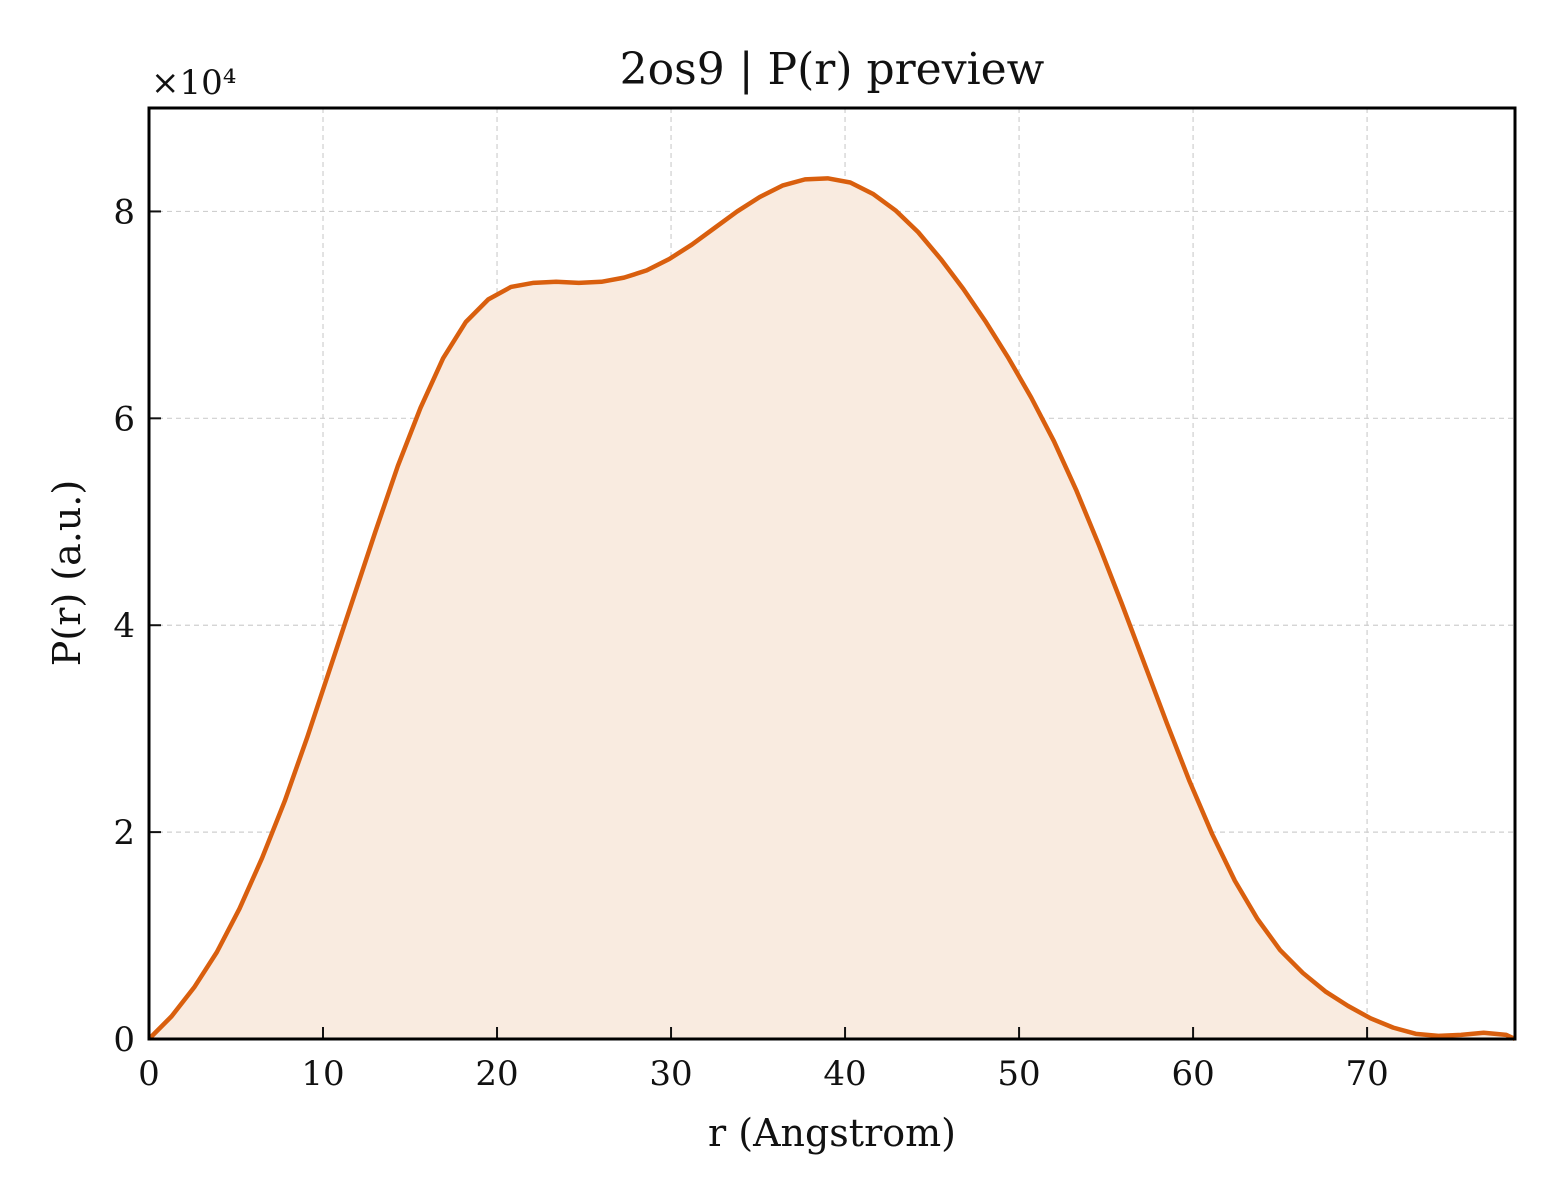 This screenshot has height=1200, width=1560. What do you see at coordinates (193, 83) in the screenshot?
I see `y-axis-multiplier: ×10⁴` at bounding box center [193, 83].